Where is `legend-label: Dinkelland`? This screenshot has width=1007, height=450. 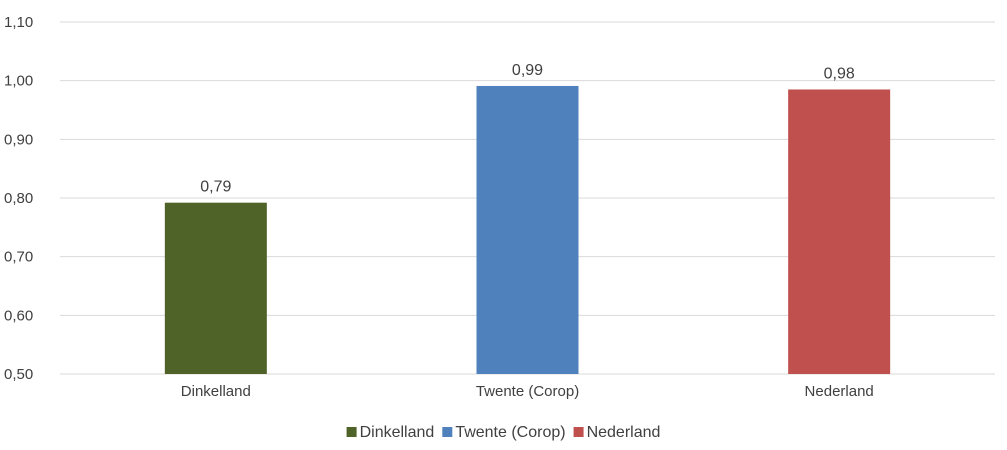 legend-label: Dinkelland is located at coordinates (397, 432).